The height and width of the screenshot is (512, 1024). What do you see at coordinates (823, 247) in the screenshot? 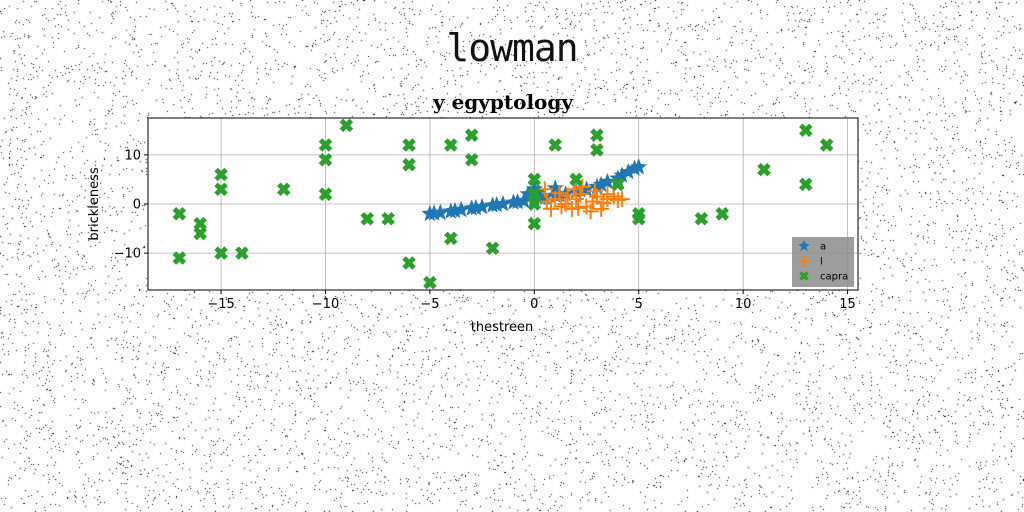
I see `legend-label-a: a` at bounding box center [823, 247].